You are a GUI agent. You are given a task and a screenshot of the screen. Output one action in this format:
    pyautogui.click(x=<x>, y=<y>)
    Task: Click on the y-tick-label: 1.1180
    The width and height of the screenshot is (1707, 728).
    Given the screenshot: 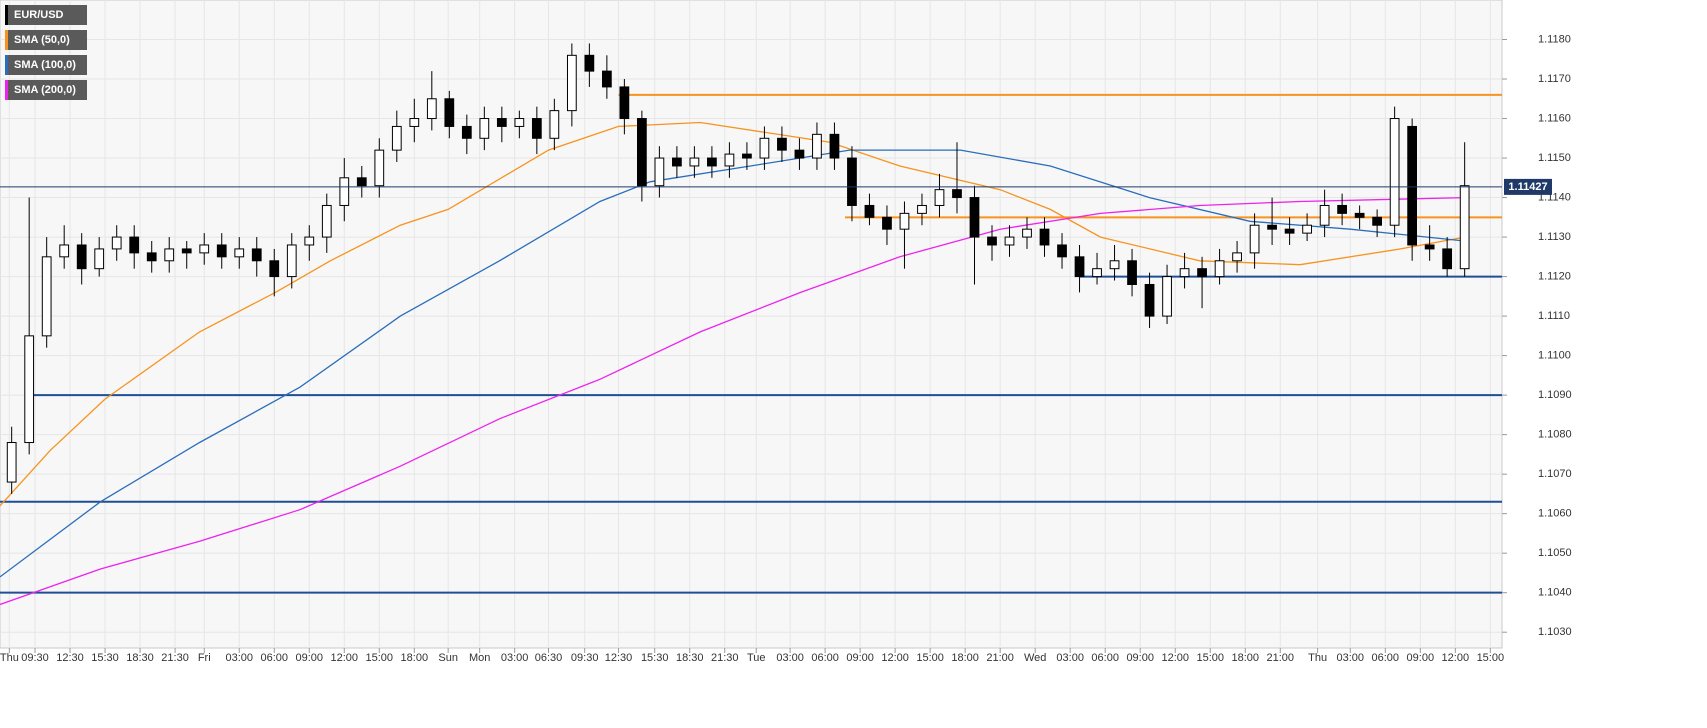 What is the action you would take?
    pyautogui.click(x=1554, y=39)
    